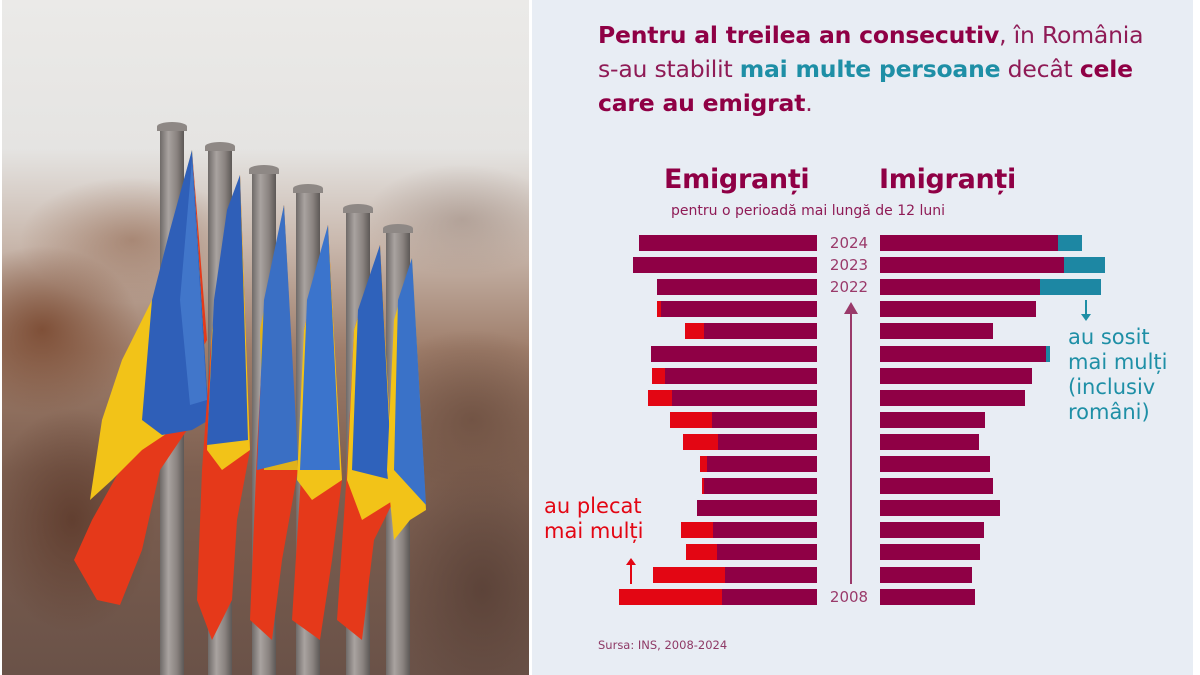  I want to click on immigrants-title: Imigranți, so click(947, 179).